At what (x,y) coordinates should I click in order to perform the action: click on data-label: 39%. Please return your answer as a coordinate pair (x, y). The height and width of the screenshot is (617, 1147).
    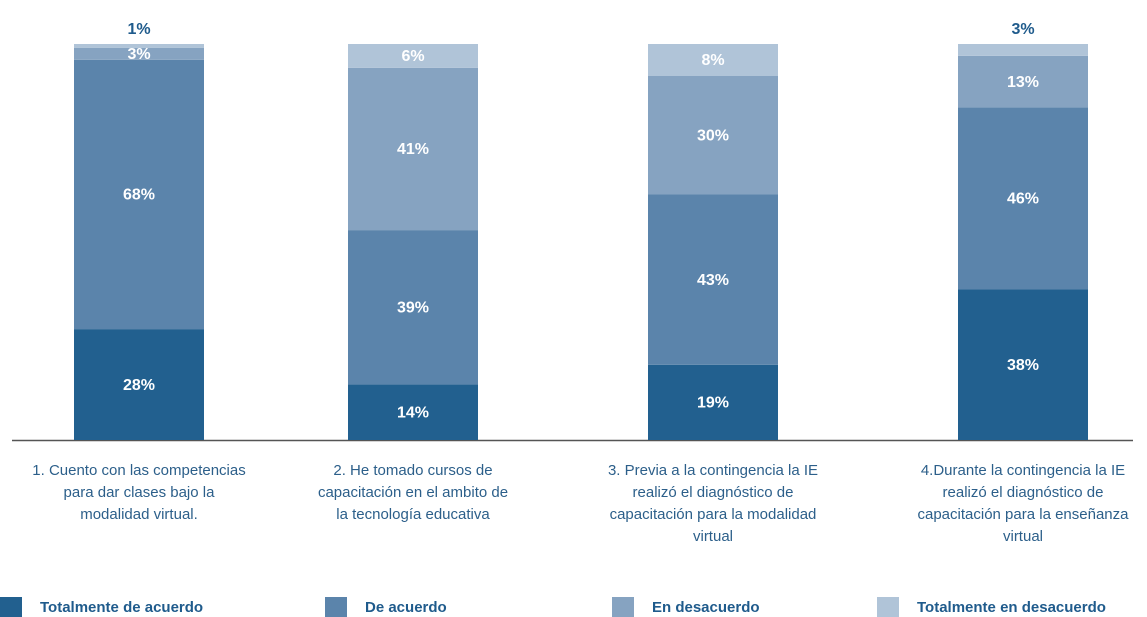
    Looking at the image, I should click on (413, 308).